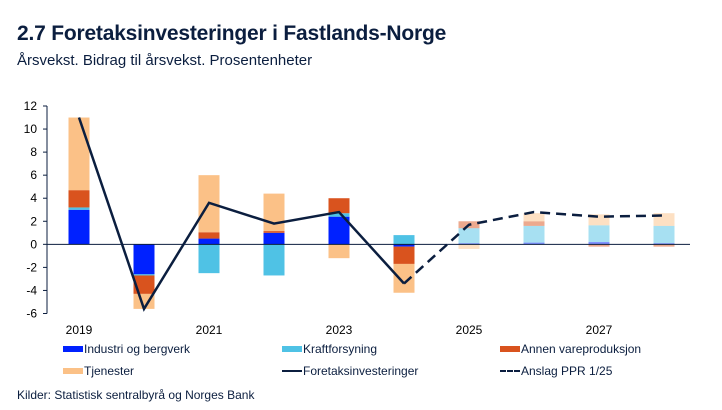  Describe the element at coordinates (73, 349) in the screenshot. I see `legend-swatch-industri` at that location.